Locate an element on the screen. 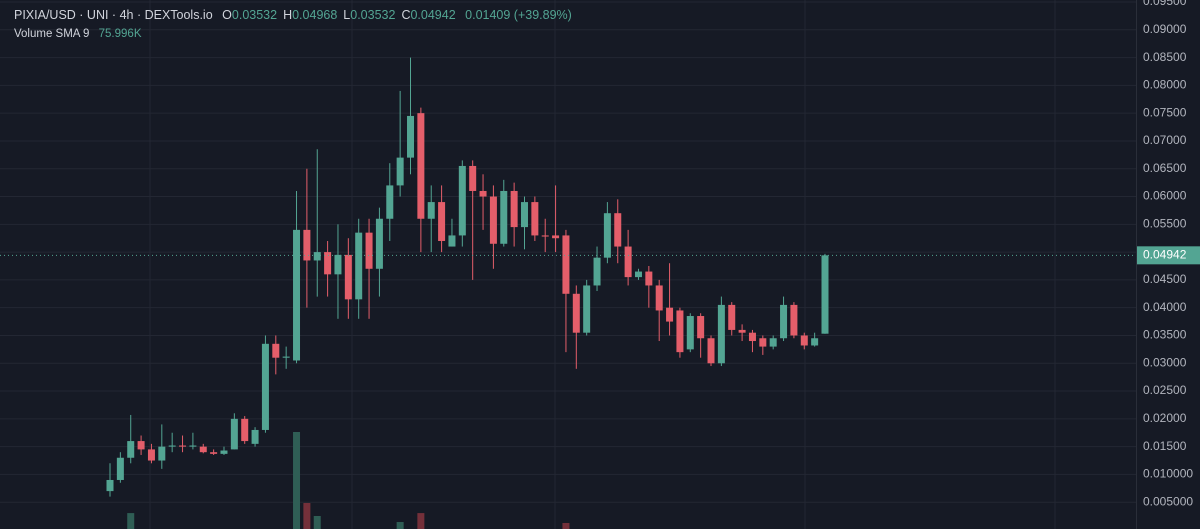 The image size is (1200, 529). volume-legend: Volume SMA 9 75.996K is located at coordinates (78, 34).